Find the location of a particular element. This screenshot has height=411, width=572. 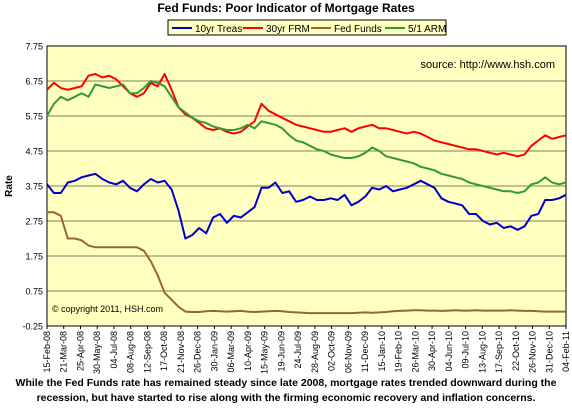

y-tick-label: 7.75 is located at coordinates (34, 47).